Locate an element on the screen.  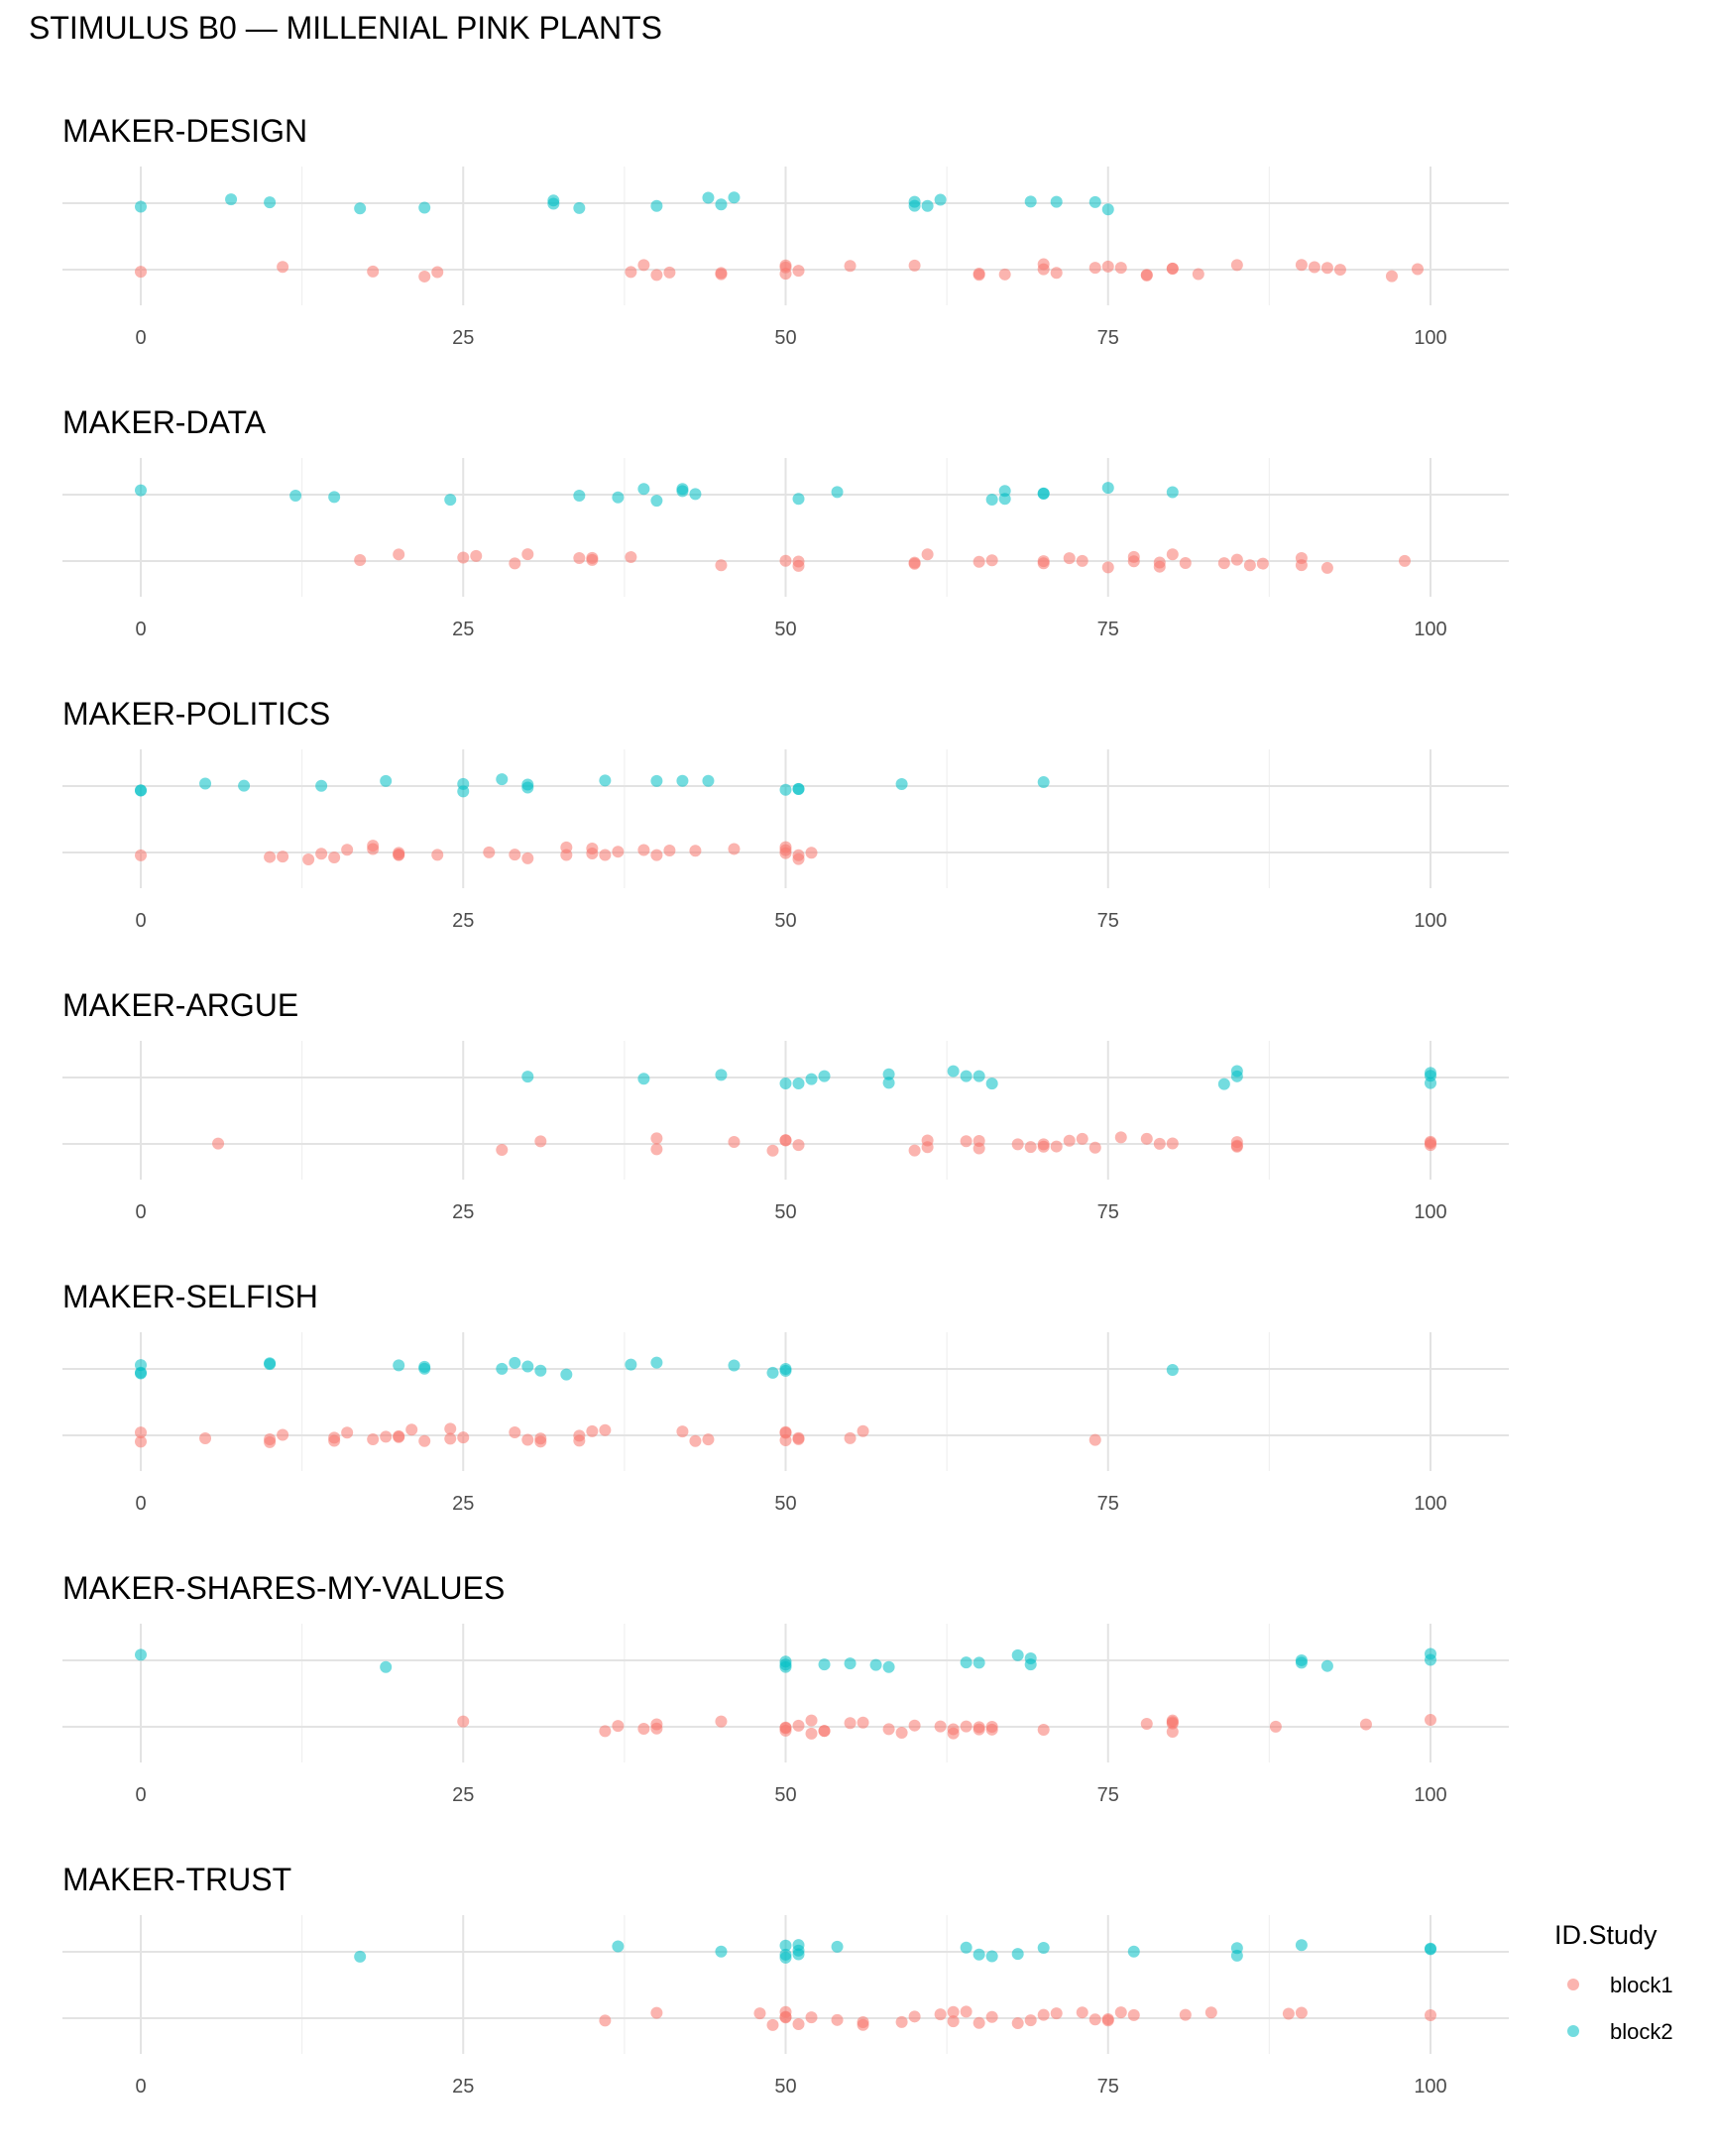
x-tick-label: 0 is located at coordinates (140, 1504).